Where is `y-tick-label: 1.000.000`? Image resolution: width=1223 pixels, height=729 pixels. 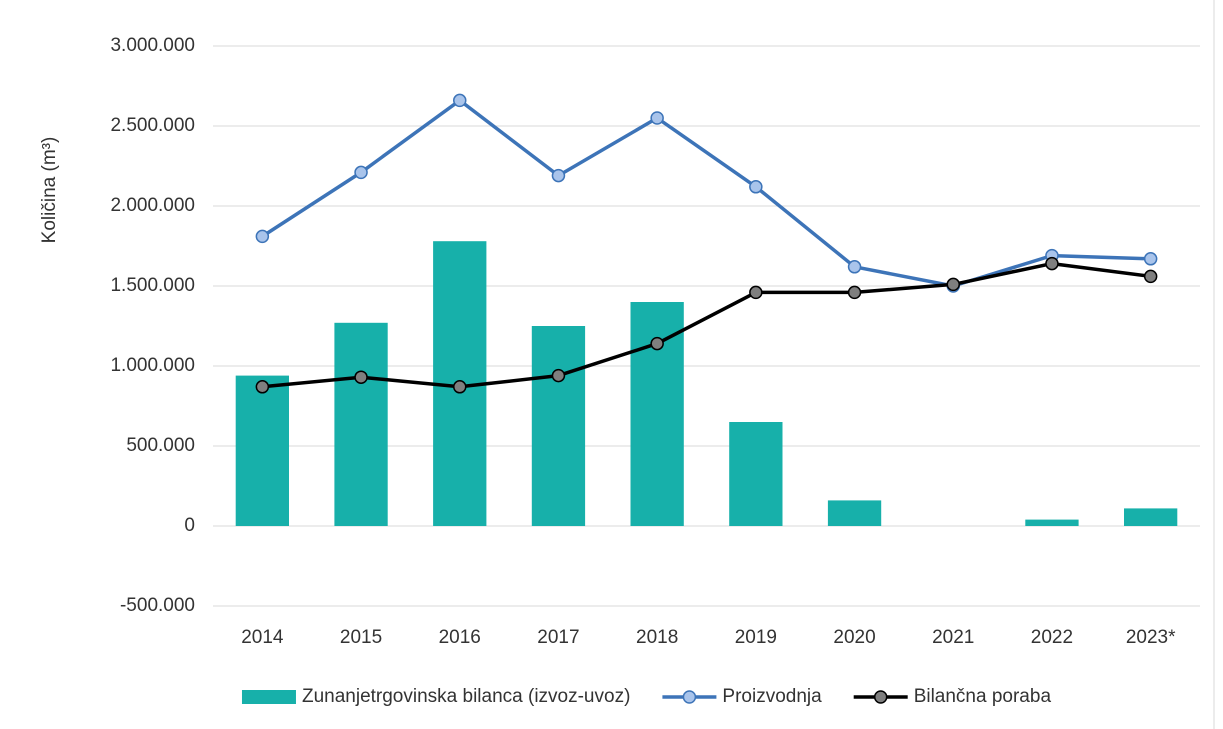 y-tick-label: 1.000.000 is located at coordinates (152, 365).